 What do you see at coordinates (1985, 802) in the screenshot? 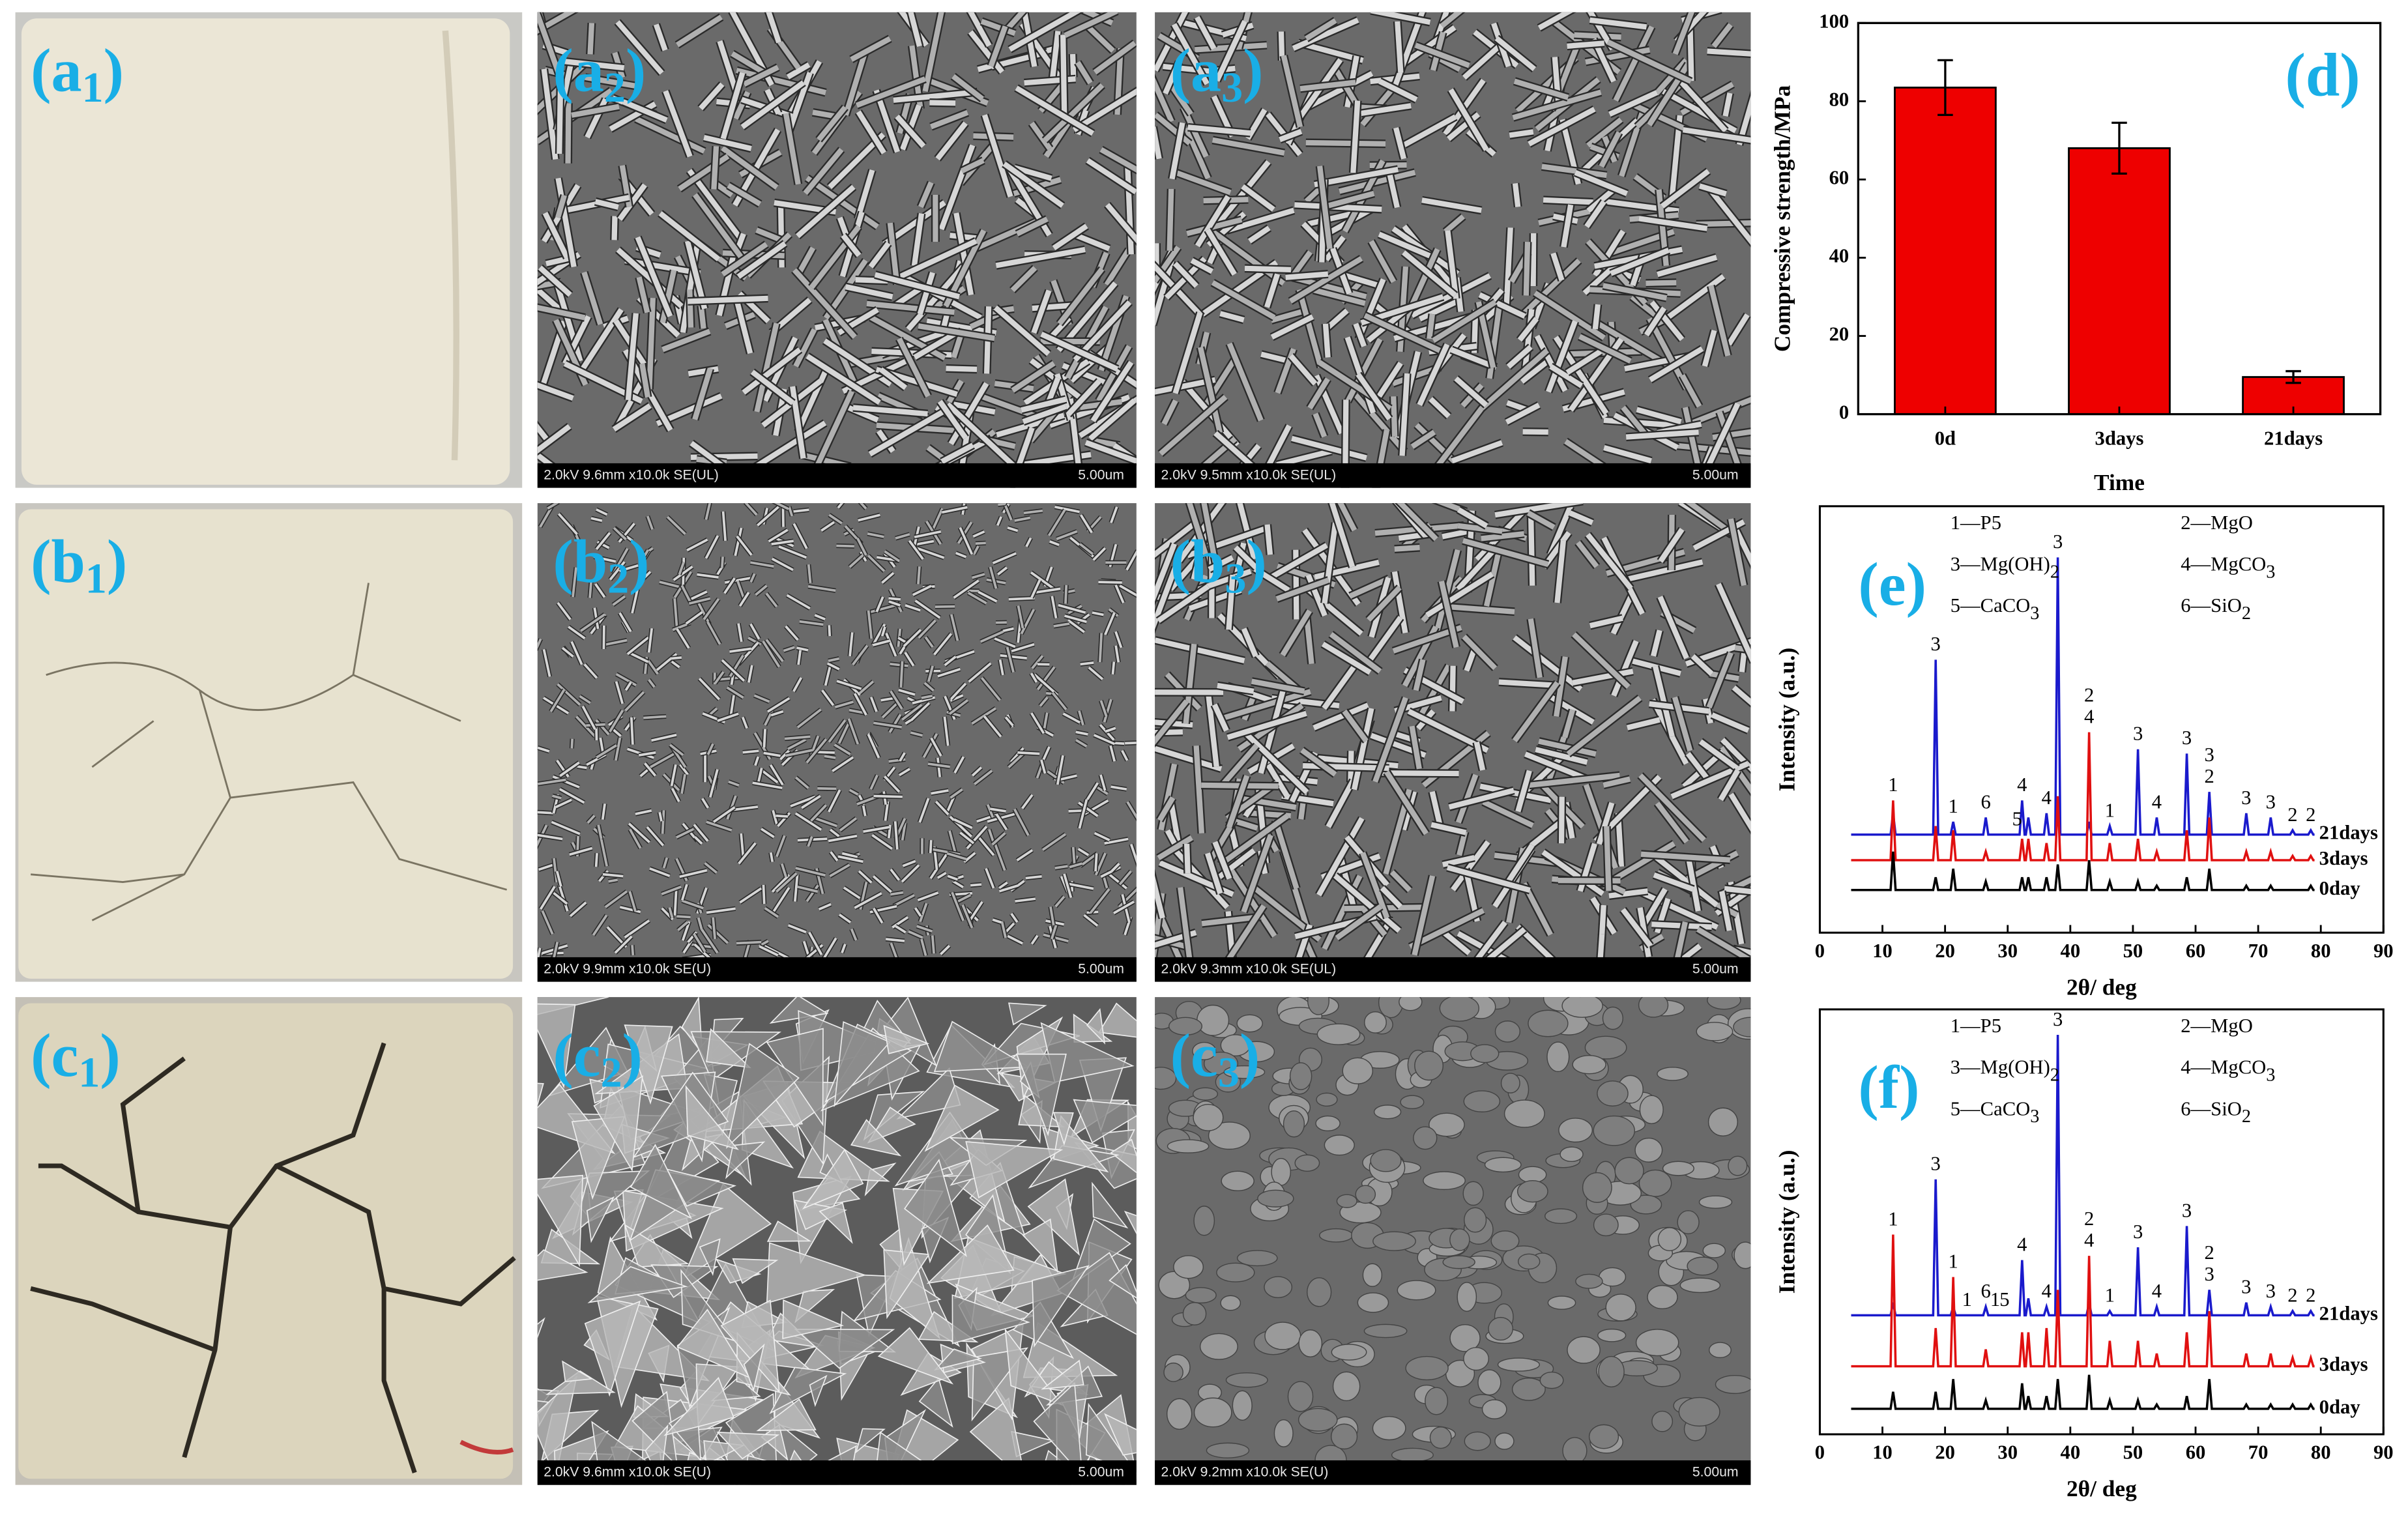
I see `peak-label: 6` at bounding box center [1985, 802].